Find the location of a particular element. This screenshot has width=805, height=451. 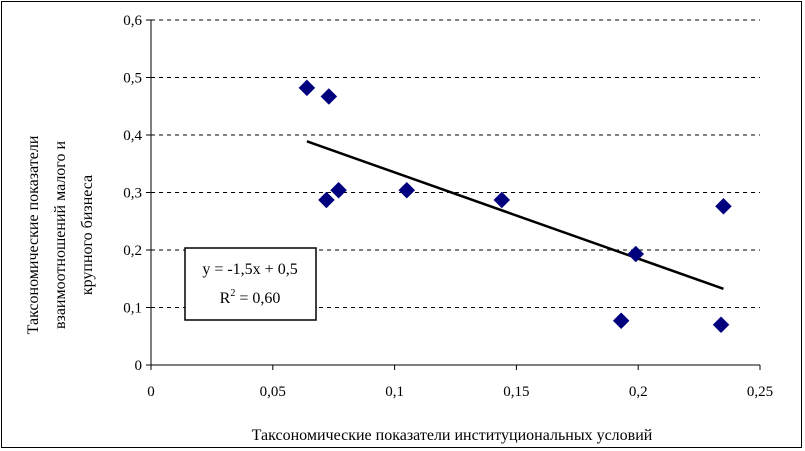

y-tick-label: 0,4 is located at coordinates (132, 136).